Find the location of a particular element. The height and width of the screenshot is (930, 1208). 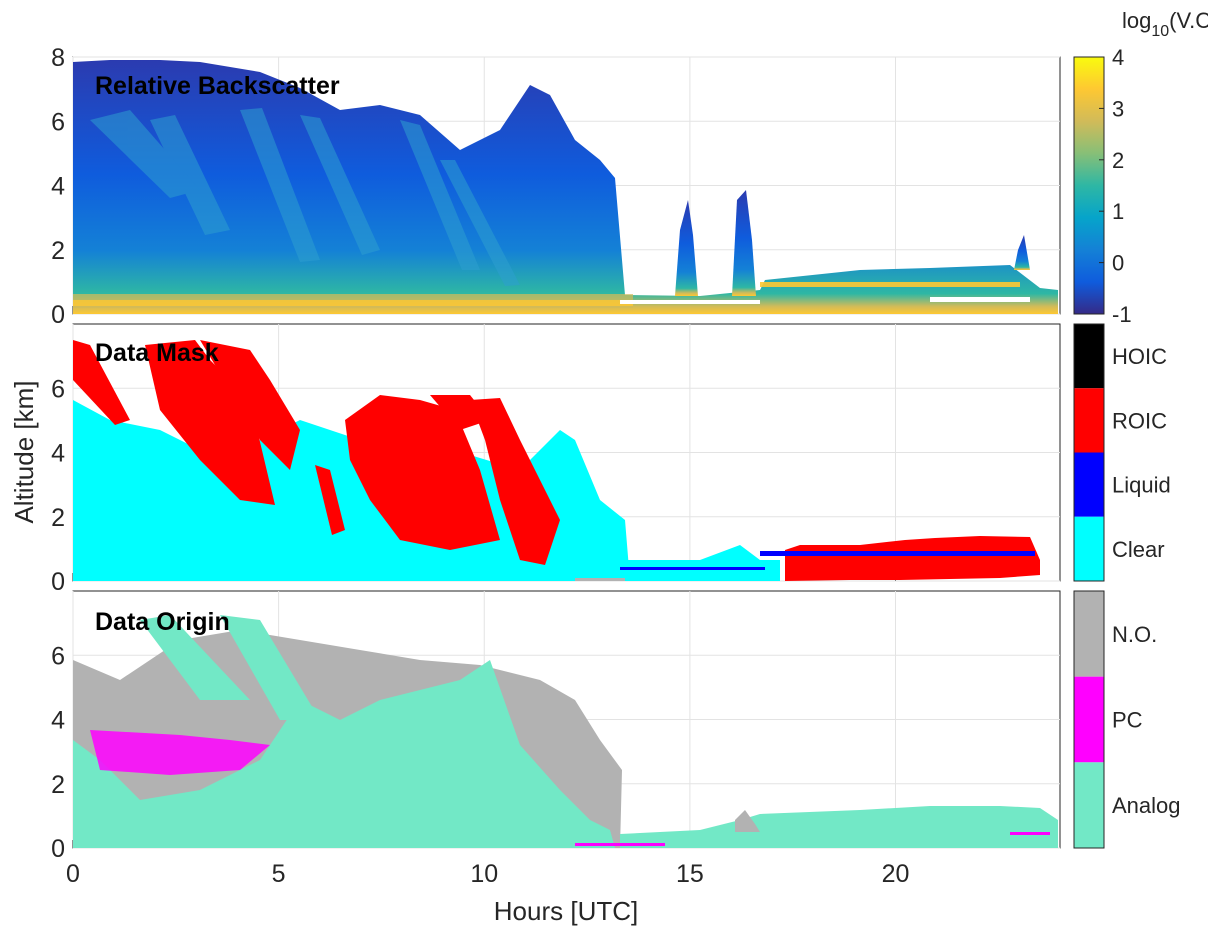

data-origin-y-ticks: 0 2 4 6 is located at coordinates (58, 752).